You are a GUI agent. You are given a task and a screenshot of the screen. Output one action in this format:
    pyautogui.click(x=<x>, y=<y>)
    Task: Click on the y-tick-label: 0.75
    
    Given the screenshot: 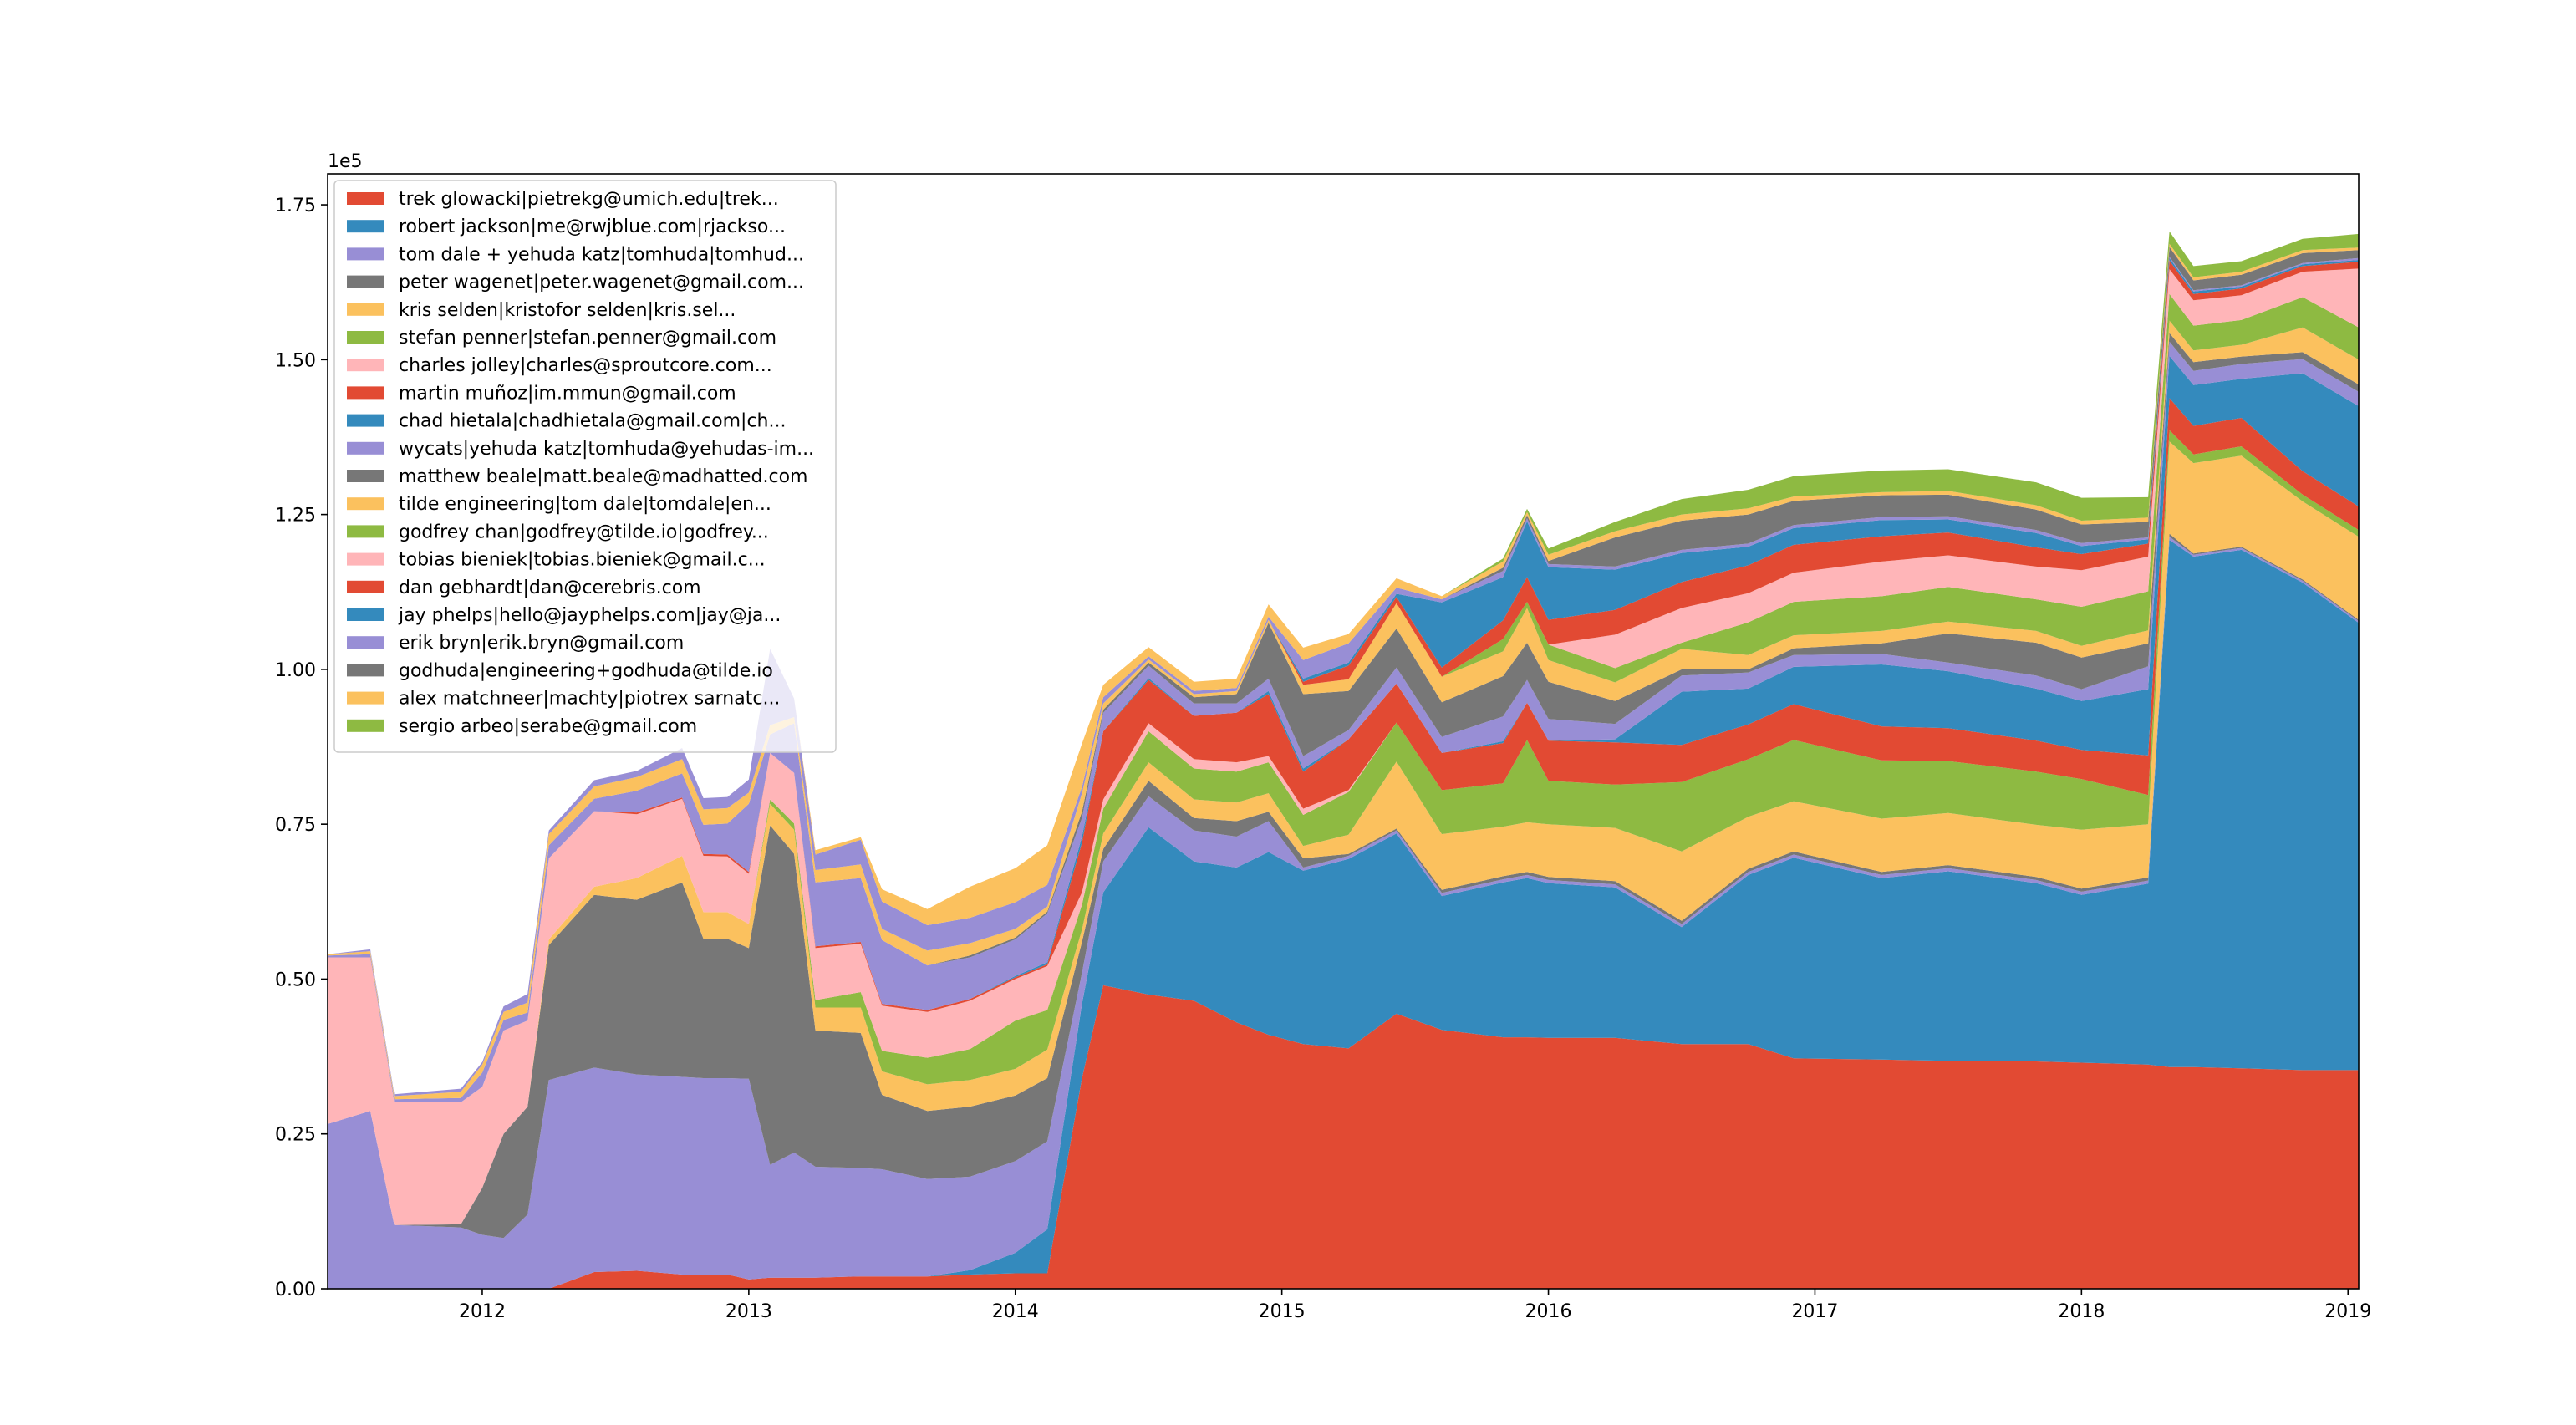 What is the action you would take?
    pyautogui.click(x=295, y=825)
    